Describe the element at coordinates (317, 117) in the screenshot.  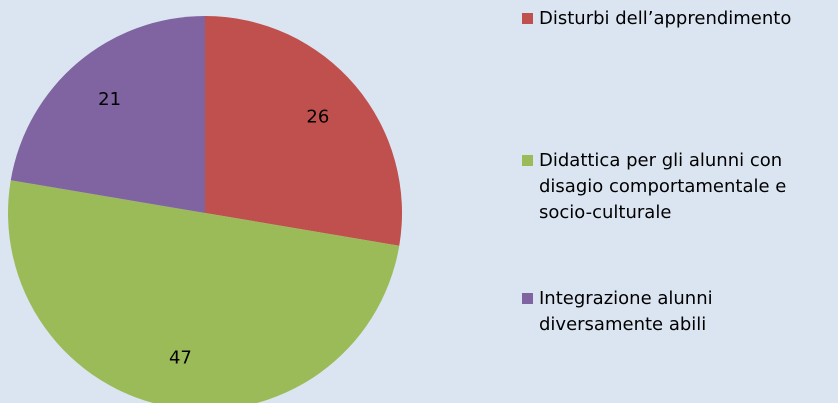
I see `data-label: 26` at that location.